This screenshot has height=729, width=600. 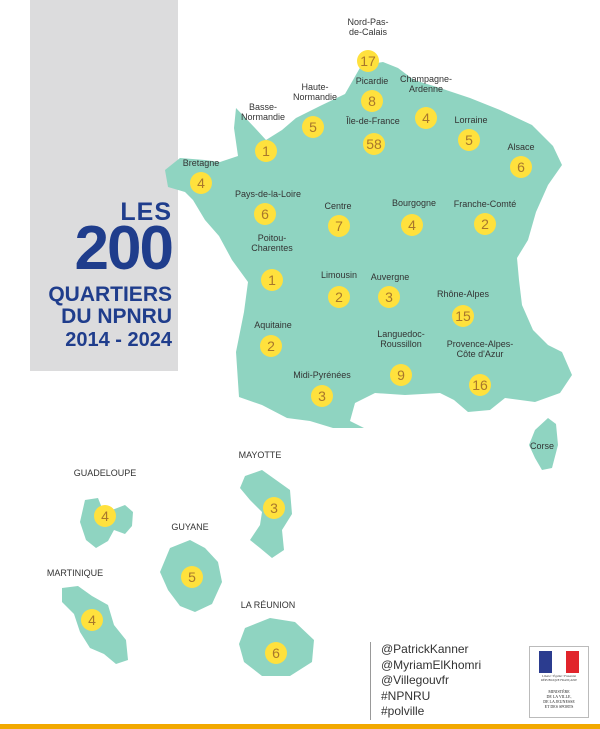 What do you see at coordinates (425, 649) in the screenshot?
I see `social-tag: @PatrickKanner` at bounding box center [425, 649].